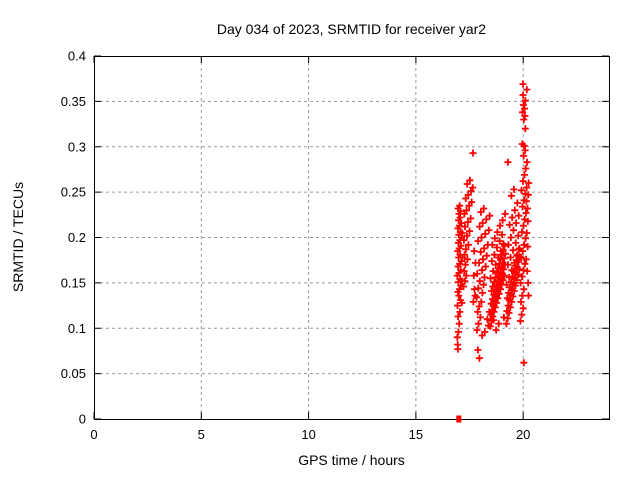 Image resolution: width=640 pixels, height=480 pixels. What do you see at coordinates (77, 146) in the screenshot?
I see `y-tick-label: 0.3` at bounding box center [77, 146].